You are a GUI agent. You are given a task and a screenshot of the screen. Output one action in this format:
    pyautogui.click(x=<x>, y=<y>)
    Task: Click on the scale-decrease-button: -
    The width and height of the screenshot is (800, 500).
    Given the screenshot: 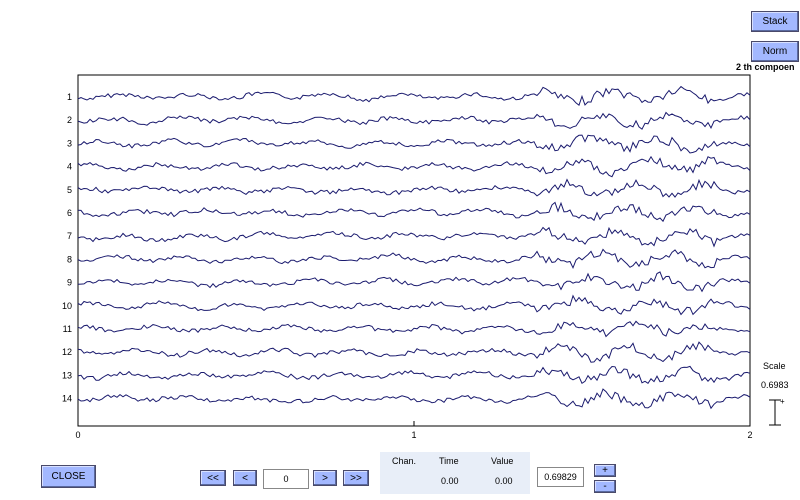 What is the action you would take?
    pyautogui.click(x=605, y=486)
    